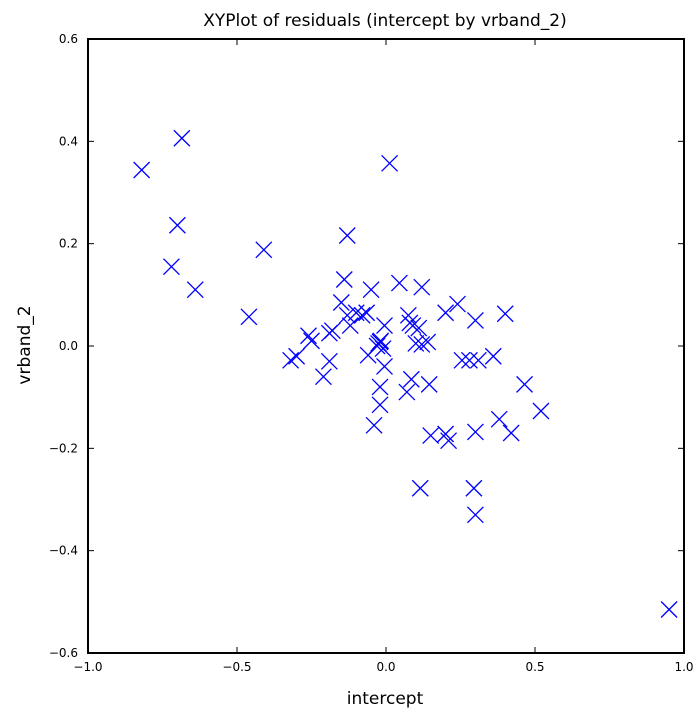 The image size is (693, 711). What do you see at coordinates (236, 667) in the screenshot?
I see `x-tick-label: −0.5` at bounding box center [236, 667].